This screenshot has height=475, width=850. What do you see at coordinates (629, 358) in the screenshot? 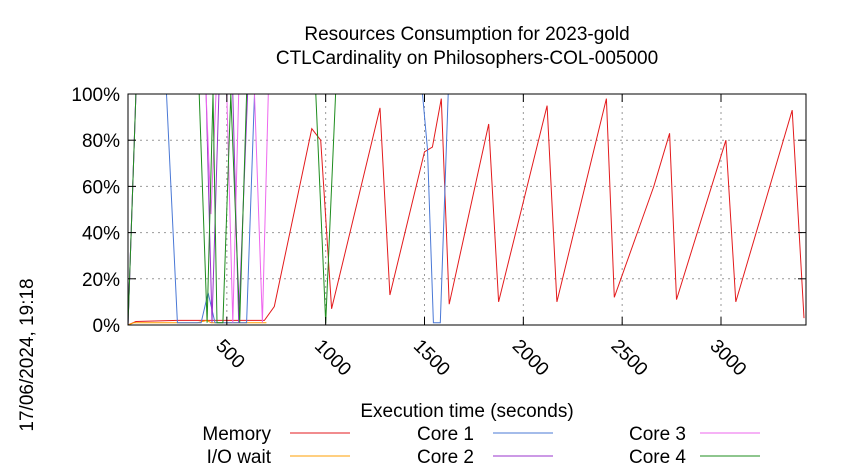
I see `x-tick-label: 2500` at bounding box center [629, 358].